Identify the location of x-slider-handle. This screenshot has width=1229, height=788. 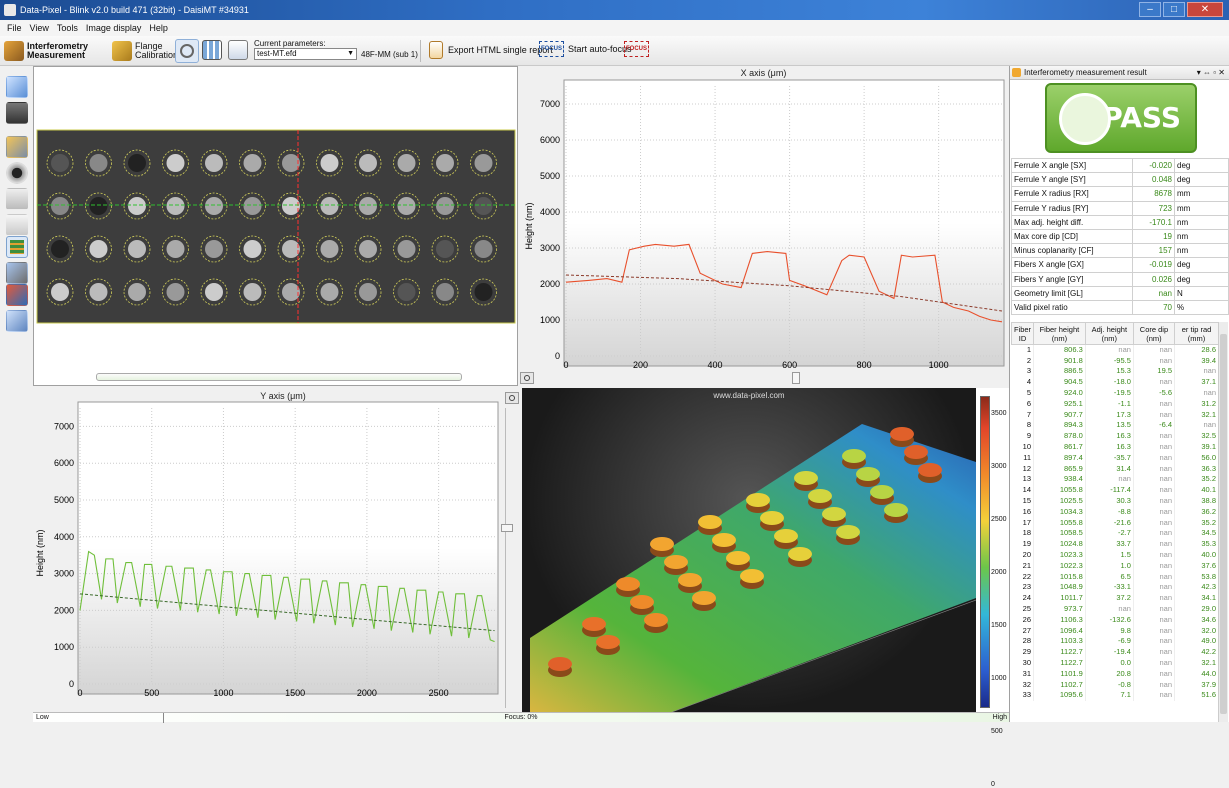
(796, 378).